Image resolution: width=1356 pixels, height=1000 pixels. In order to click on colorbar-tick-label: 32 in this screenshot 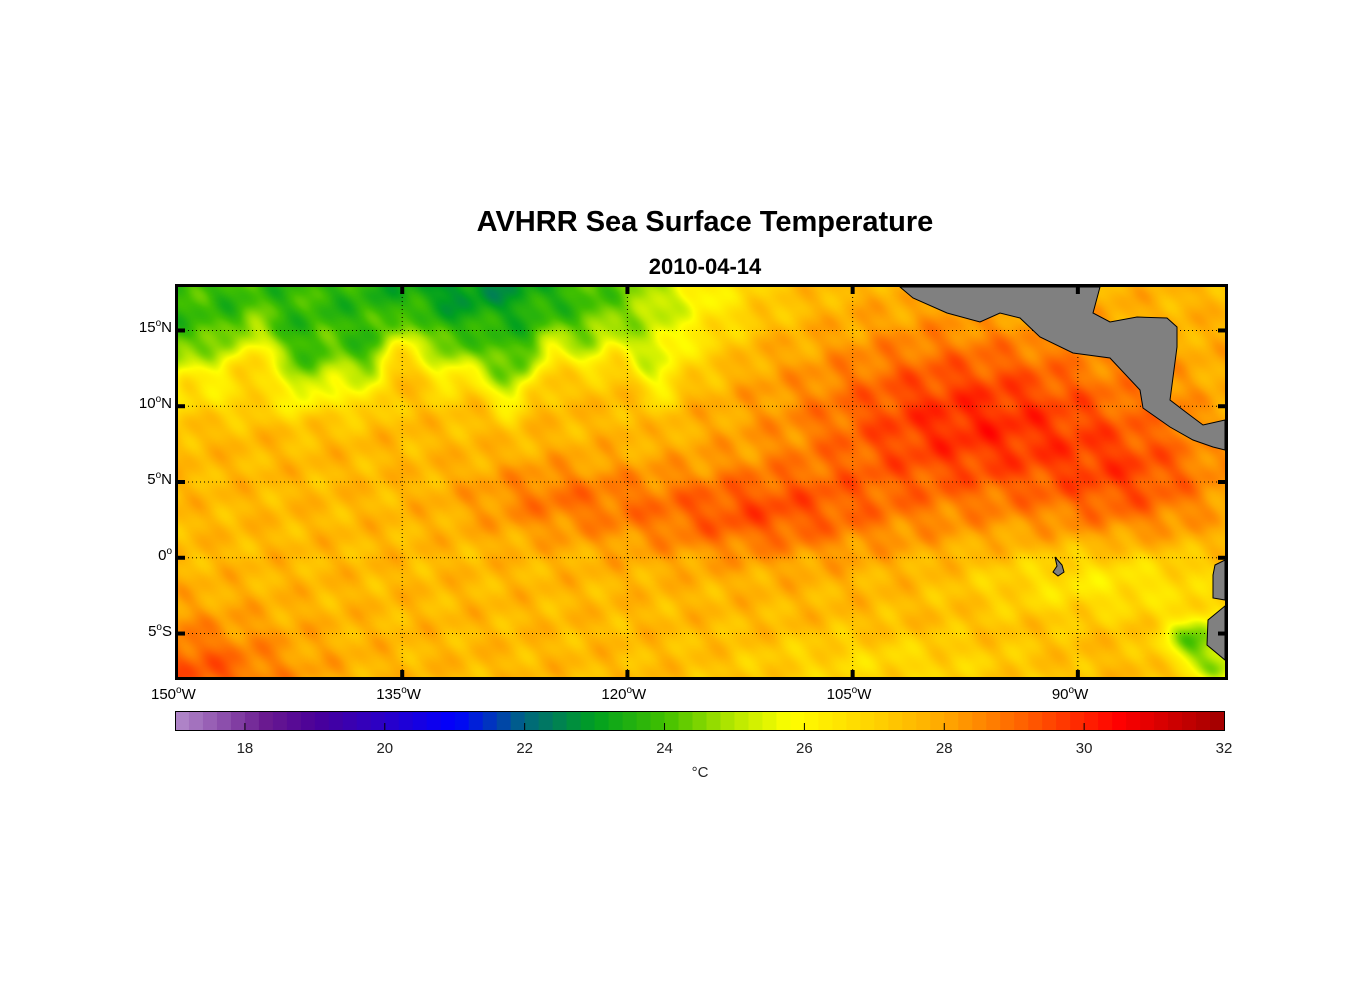, I will do `click(1224, 748)`.